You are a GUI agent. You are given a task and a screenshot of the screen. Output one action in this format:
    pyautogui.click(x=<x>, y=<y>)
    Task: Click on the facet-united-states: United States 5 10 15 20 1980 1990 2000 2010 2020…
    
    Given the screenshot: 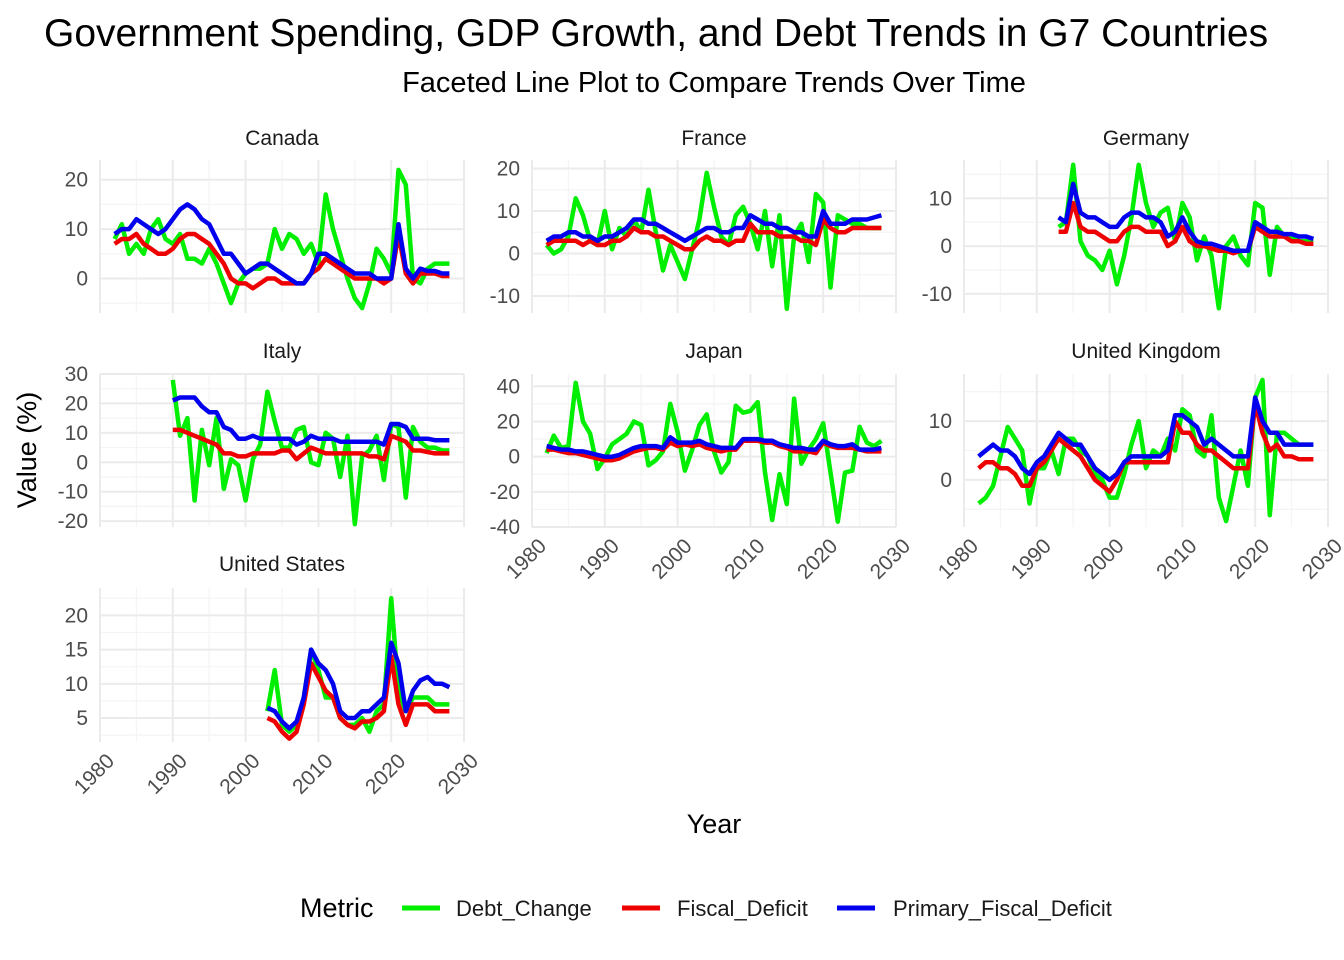 What is the action you would take?
    pyautogui.click(x=274, y=676)
    